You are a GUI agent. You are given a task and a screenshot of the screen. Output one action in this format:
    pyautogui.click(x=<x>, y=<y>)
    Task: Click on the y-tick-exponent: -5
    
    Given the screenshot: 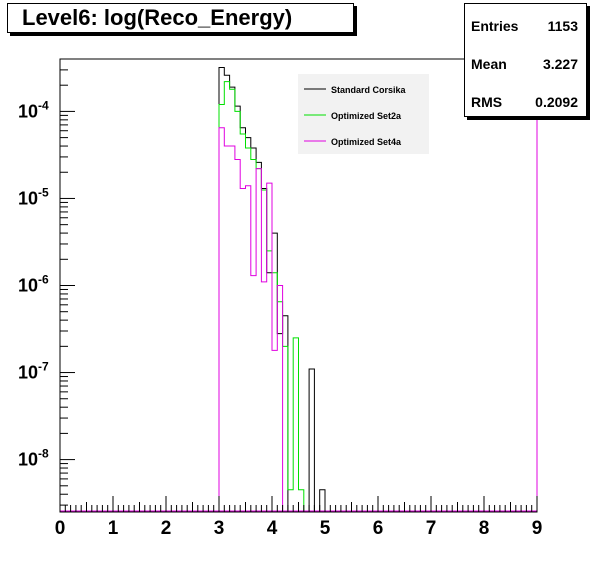 What is the action you would take?
    pyautogui.click(x=43, y=192)
    